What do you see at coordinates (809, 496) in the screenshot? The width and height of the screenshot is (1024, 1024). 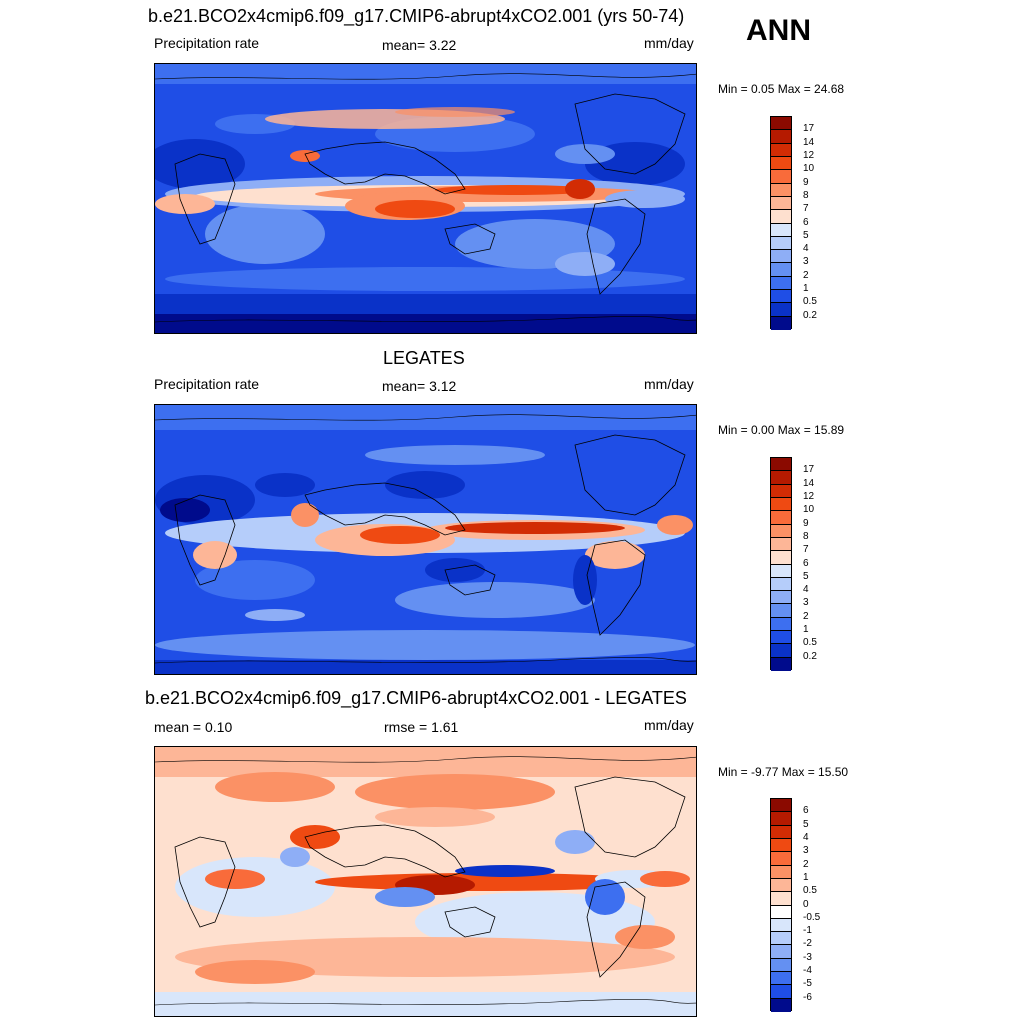 I see `colorbar-tick-label: 12` at bounding box center [809, 496].